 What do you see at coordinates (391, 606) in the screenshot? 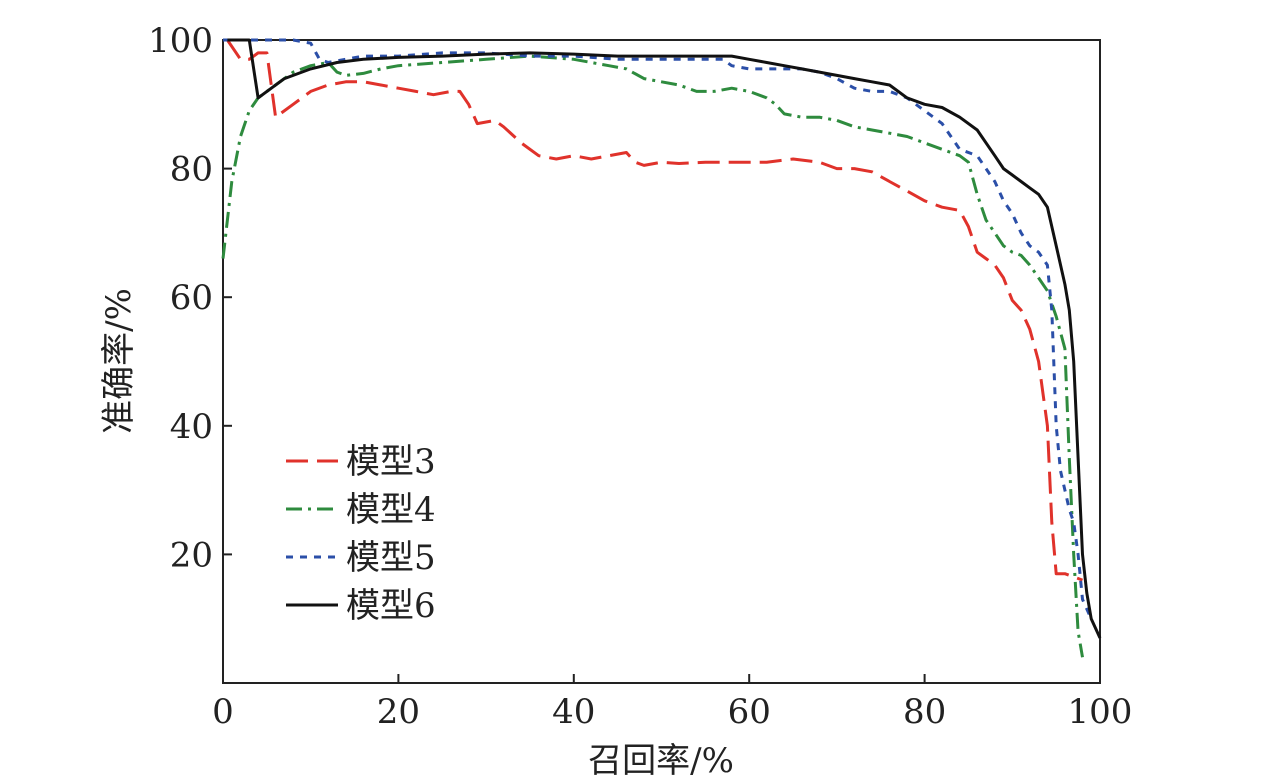
I see `legend-label-4: 模型6` at bounding box center [391, 606].